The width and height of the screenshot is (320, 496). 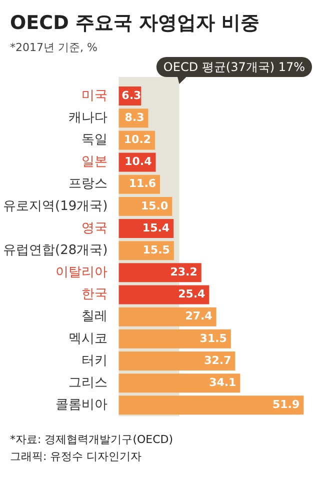 What do you see at coordinates (218, 360) in the screenshot?
I see `data-label: 32.7` at bounding box center [218, 360].